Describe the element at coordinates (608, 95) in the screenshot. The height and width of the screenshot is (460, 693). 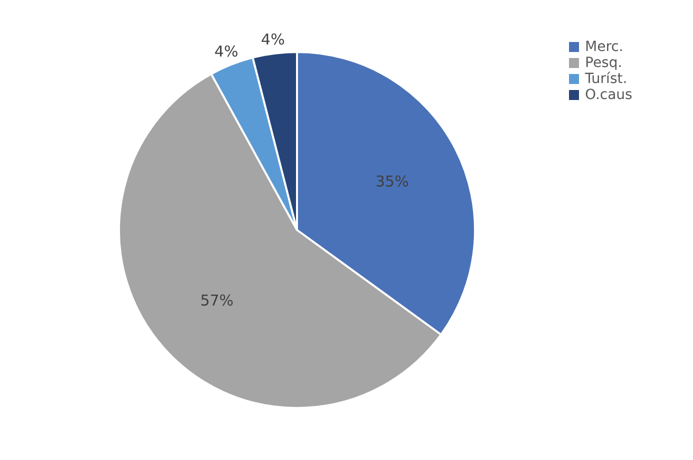
I see `legend-label: O.caus` at that location.